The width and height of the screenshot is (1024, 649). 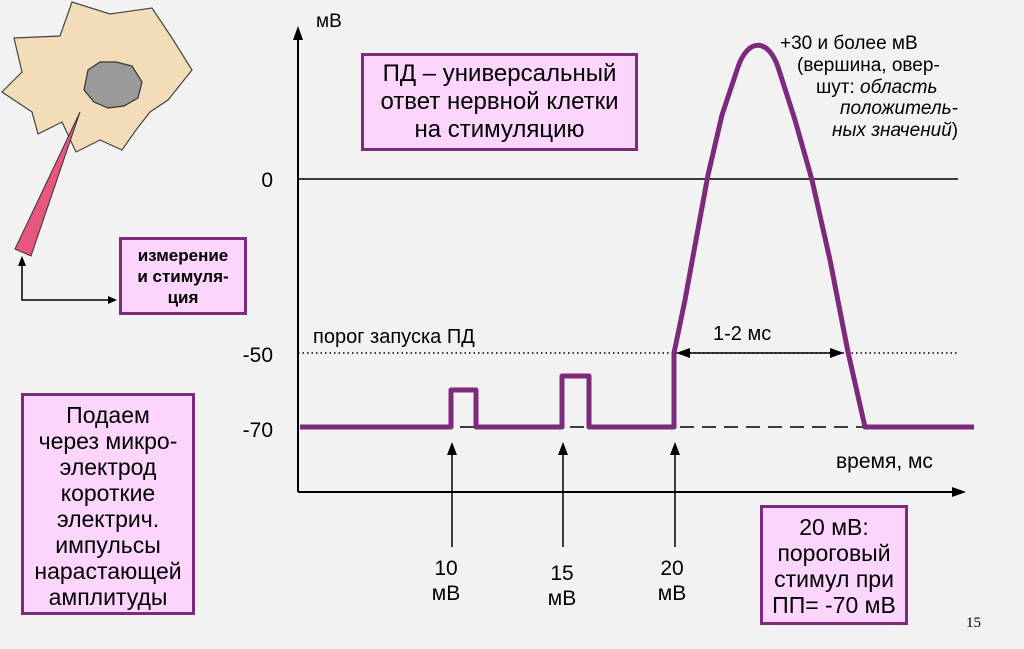 I want to click on x-axis-arrowhead, so click(x=959, y=492).